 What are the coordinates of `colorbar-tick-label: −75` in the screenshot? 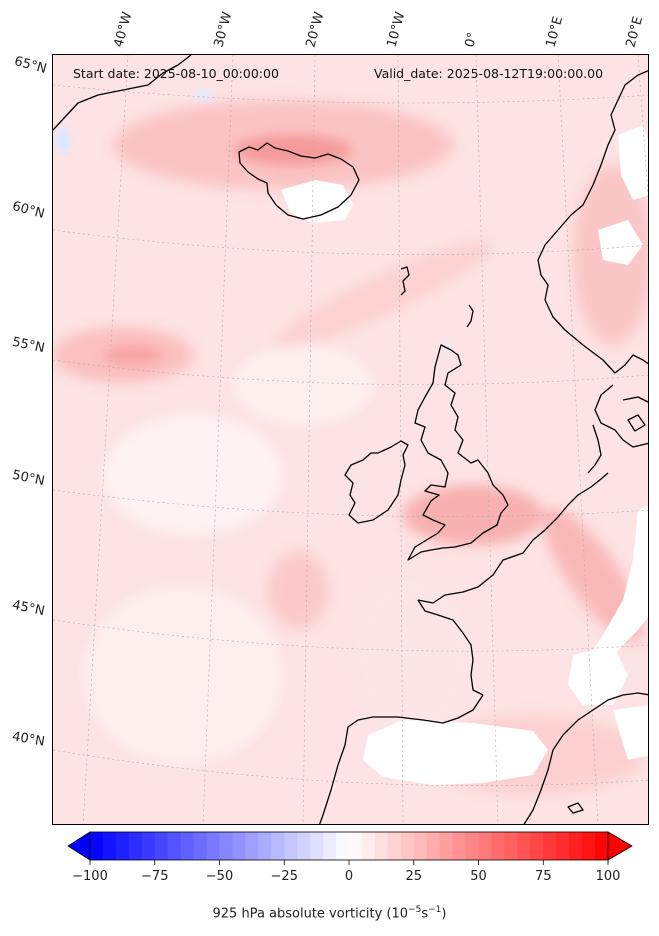 It's located at (154, 876).